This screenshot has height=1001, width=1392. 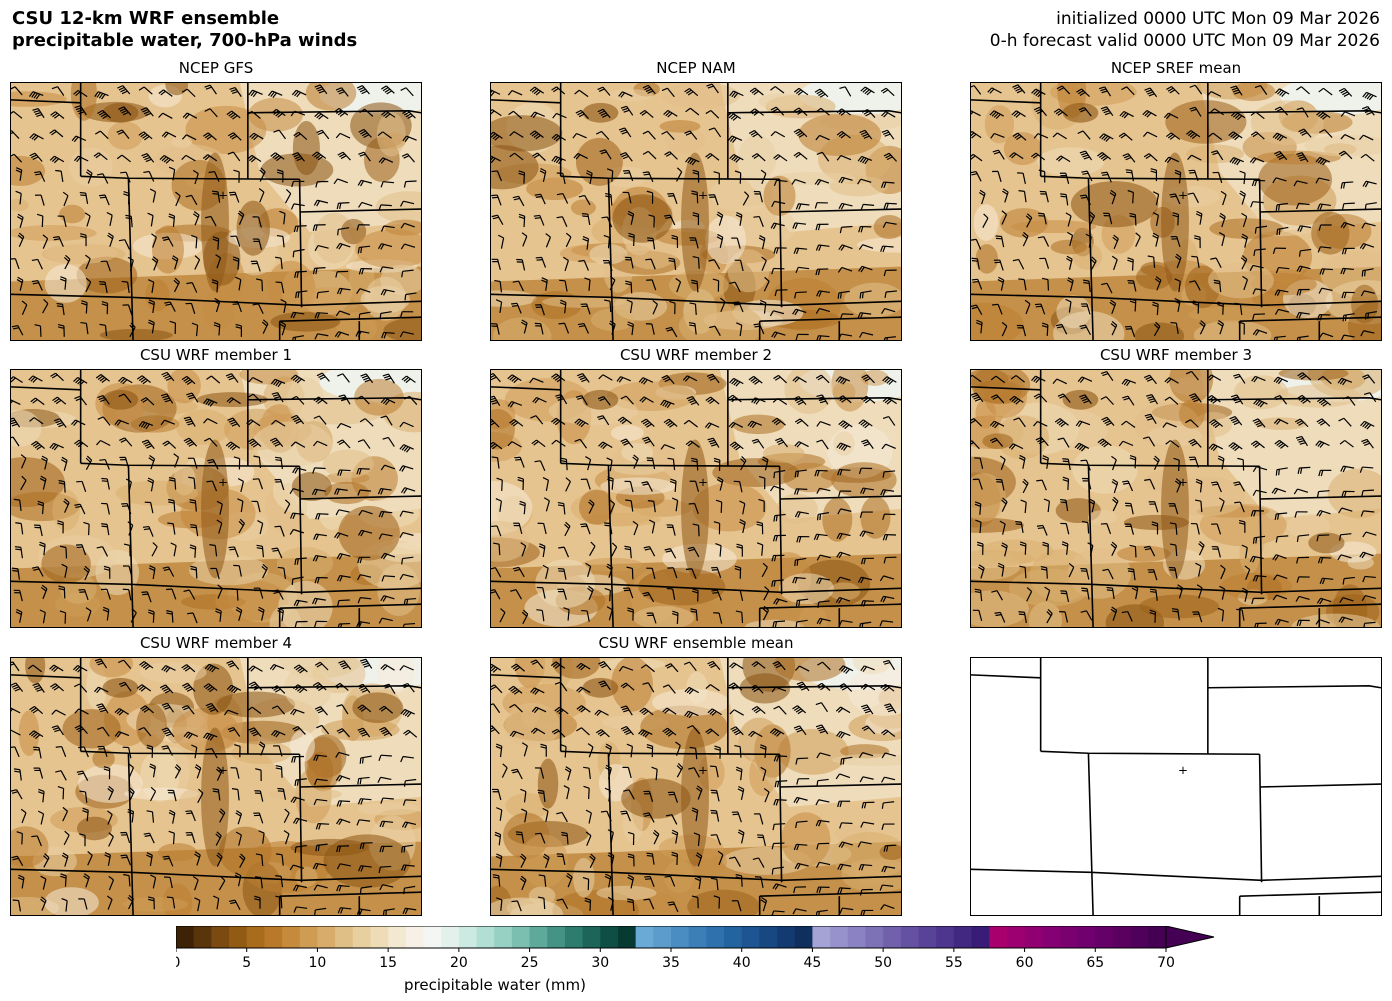 I want to click on colorbar-tick-label: 45, so click(x=813, y=963).